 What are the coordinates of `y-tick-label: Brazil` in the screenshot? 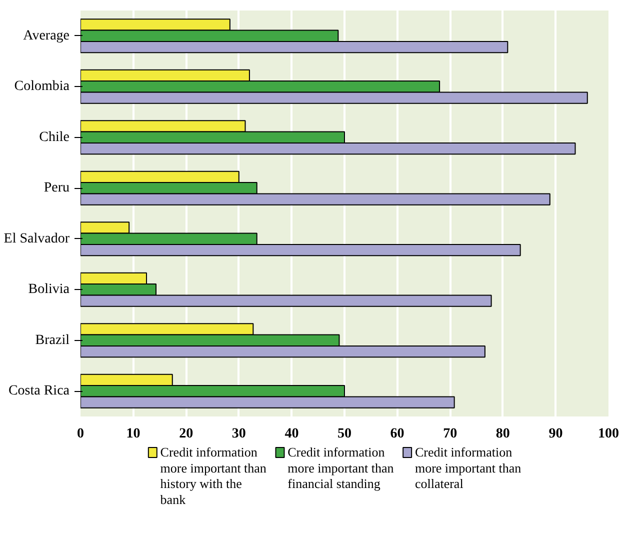 It's located at (52, 340).